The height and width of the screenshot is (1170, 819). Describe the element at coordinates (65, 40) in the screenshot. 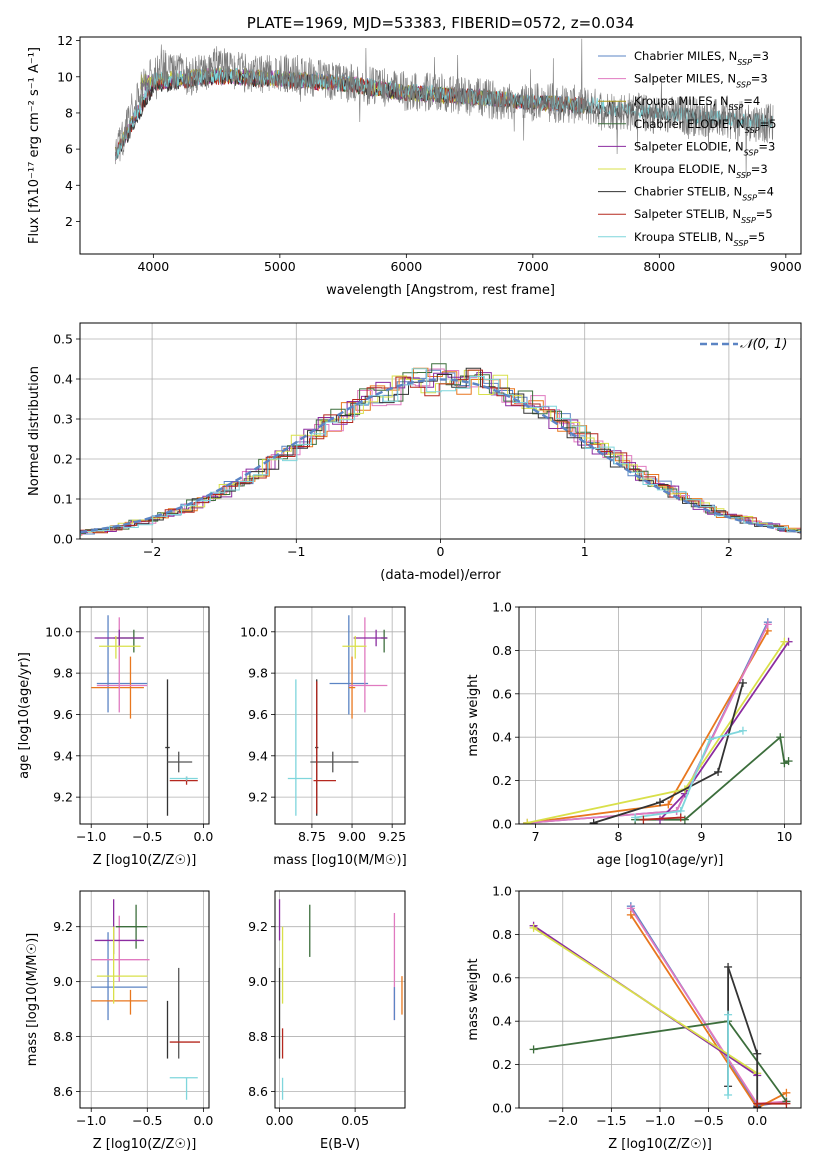

I see `y-tick-label: 12` at that location.